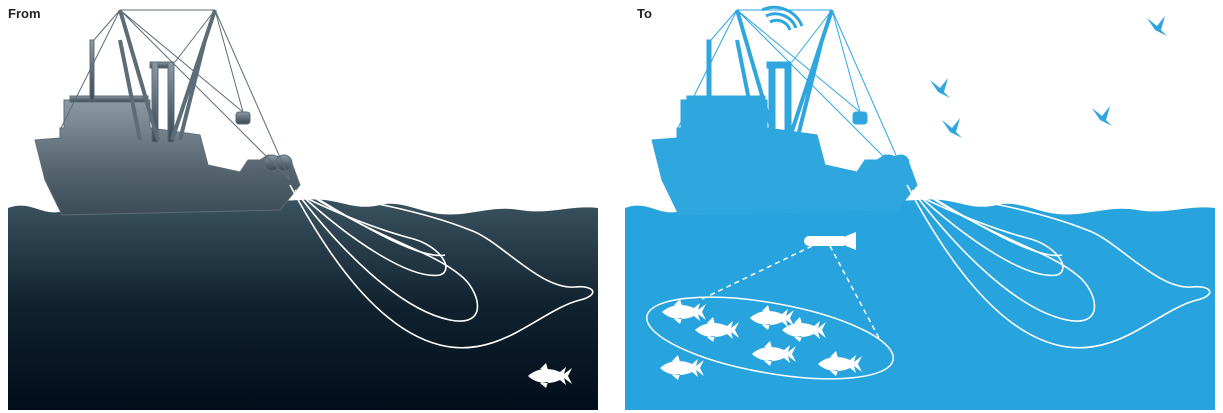  Describe the element at coordinates (830, 241) in the screenshot. I see `drone` at that location.